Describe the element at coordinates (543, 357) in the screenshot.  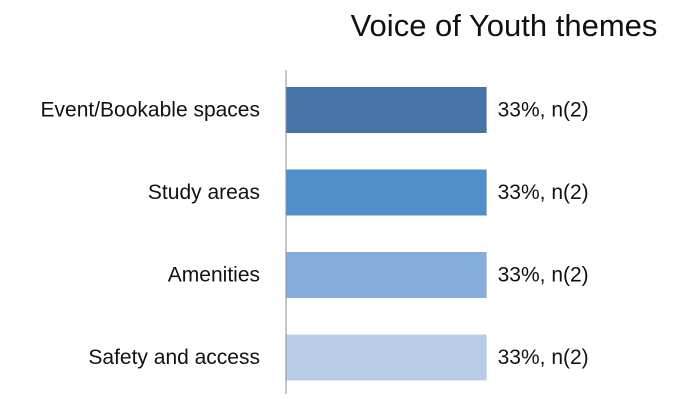
I see `data-label-3: 33%, n(2)` at that location.